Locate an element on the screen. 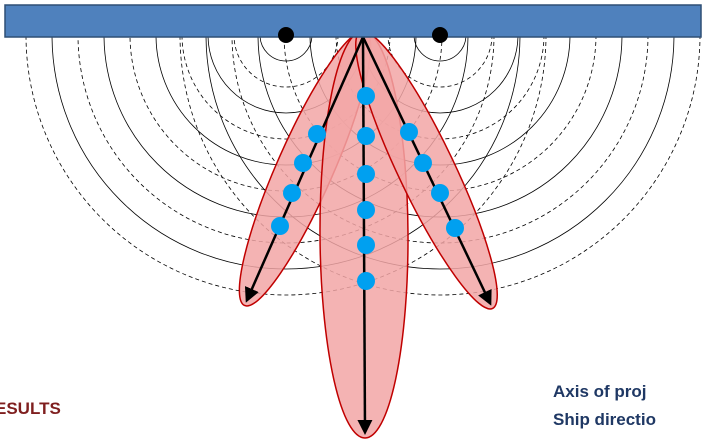  results-label: ESULTS is located at coordinates (30, 408).